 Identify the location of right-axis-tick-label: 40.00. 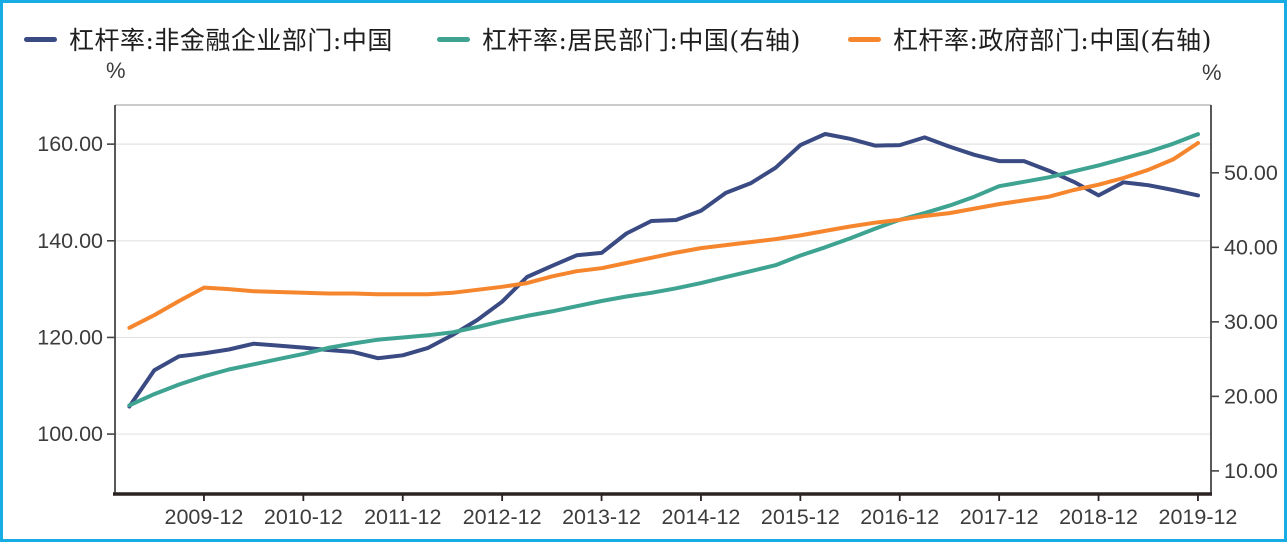
(1251, 247).